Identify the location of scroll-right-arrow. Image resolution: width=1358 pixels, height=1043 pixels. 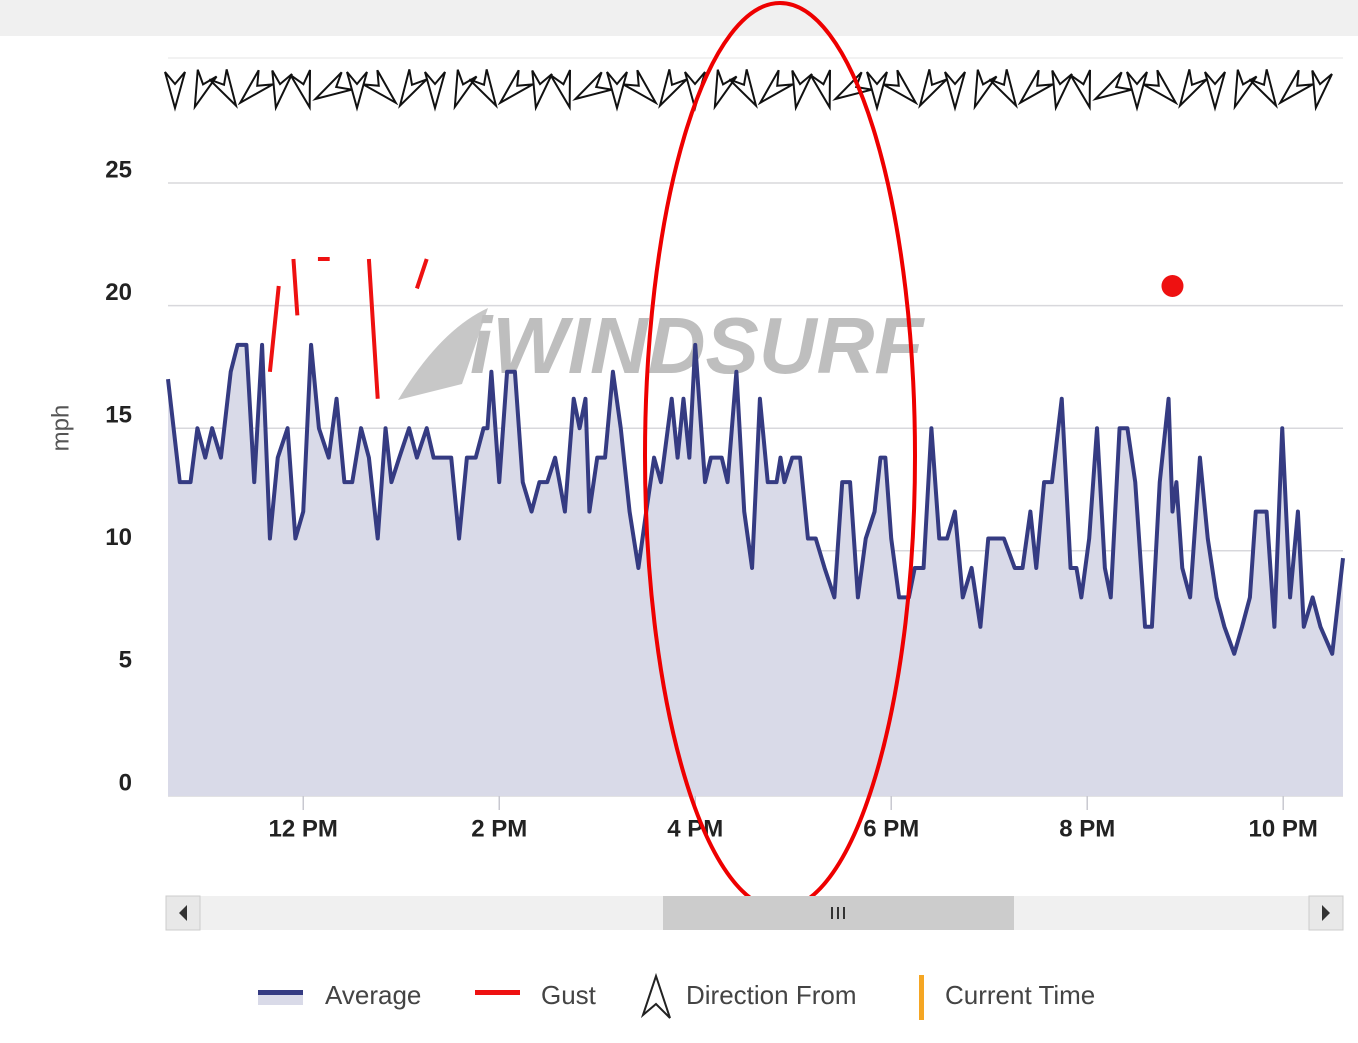
(1326, 913).